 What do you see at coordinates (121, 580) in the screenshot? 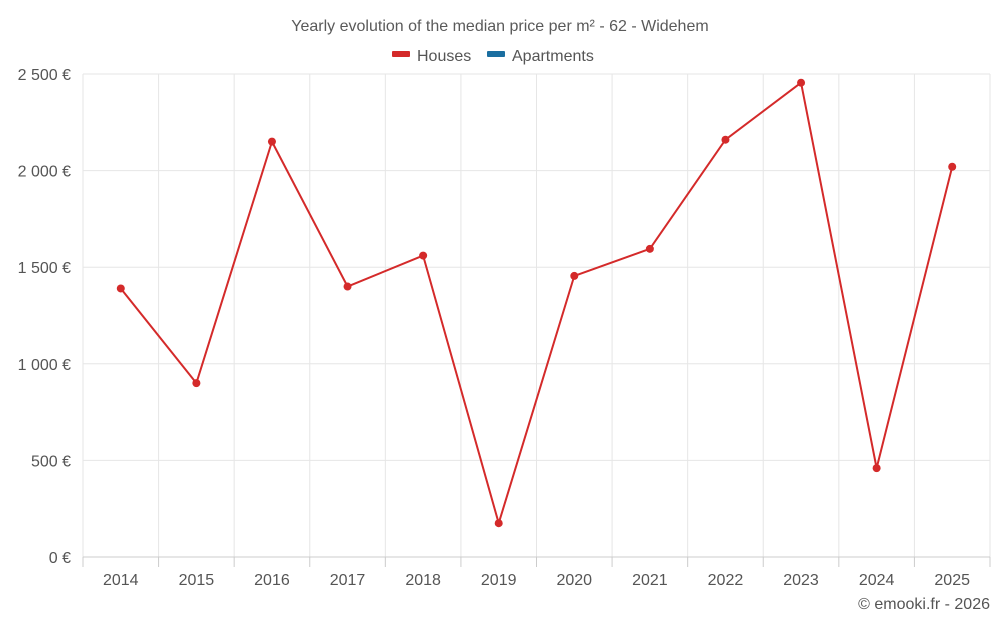
I see `x-tick-label: 2014` at bounding box center [121, 580].